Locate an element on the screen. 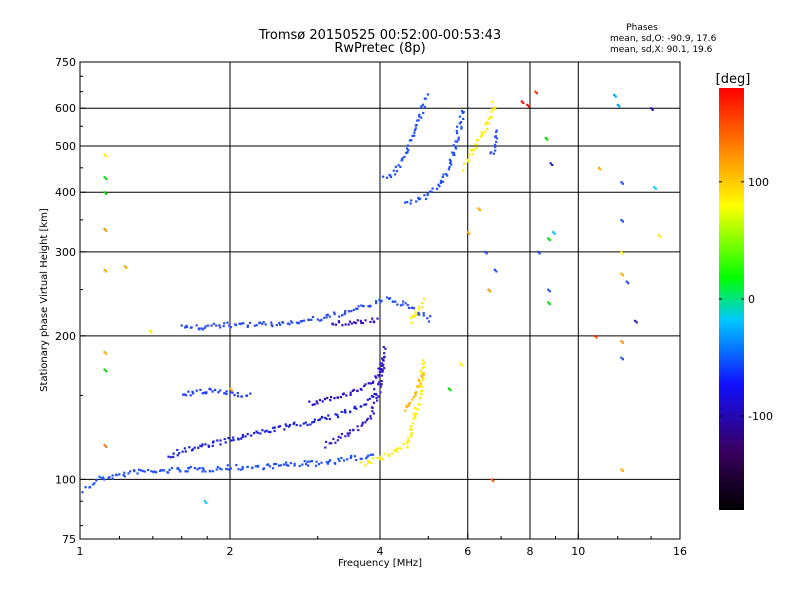 The image size is (800, 600). y-ticks: 75 100 200 300 400 500 600 750 is located at coordinates (70, 301).